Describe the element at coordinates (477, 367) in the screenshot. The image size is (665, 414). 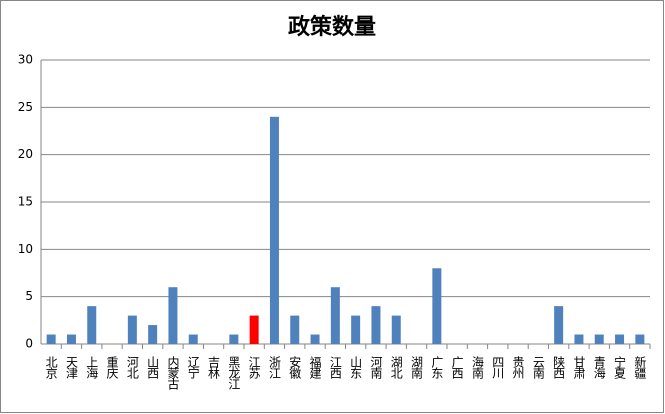
I see `x-tick-label: 海南` at that location.